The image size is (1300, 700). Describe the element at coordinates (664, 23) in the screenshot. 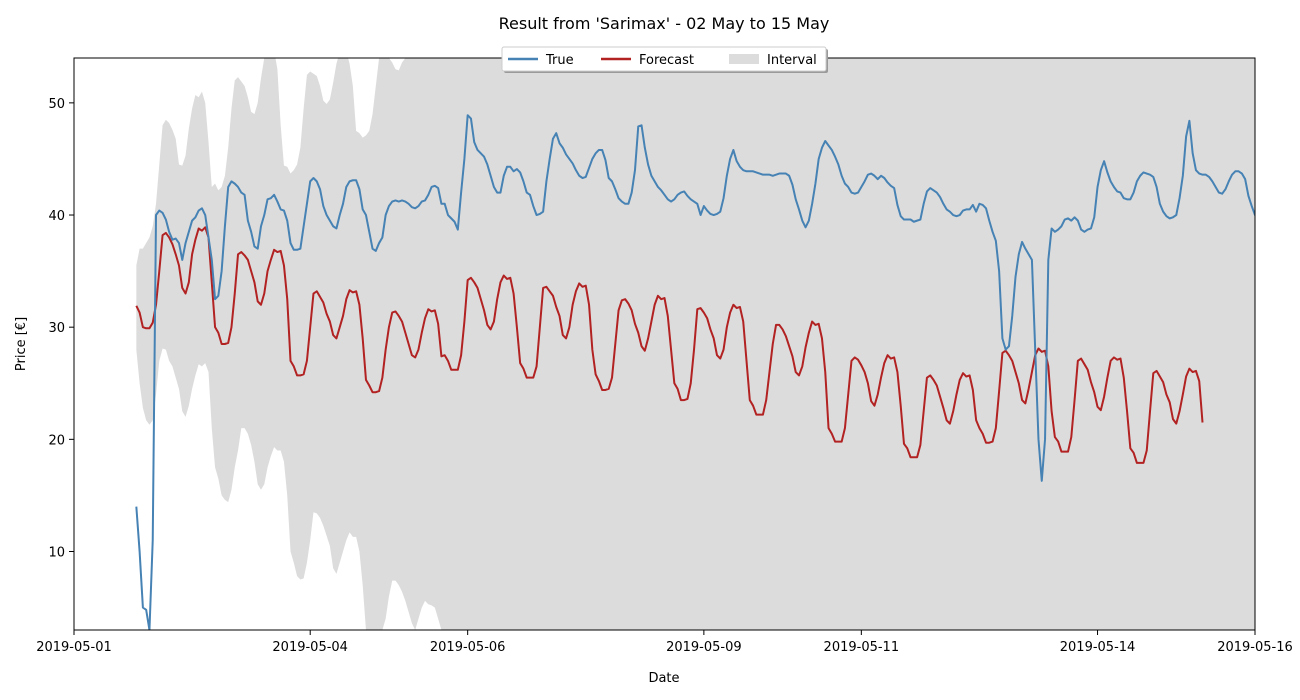

I see `chart-title: Result from 'Sarimax' - 02 May to 15 May` at that location.